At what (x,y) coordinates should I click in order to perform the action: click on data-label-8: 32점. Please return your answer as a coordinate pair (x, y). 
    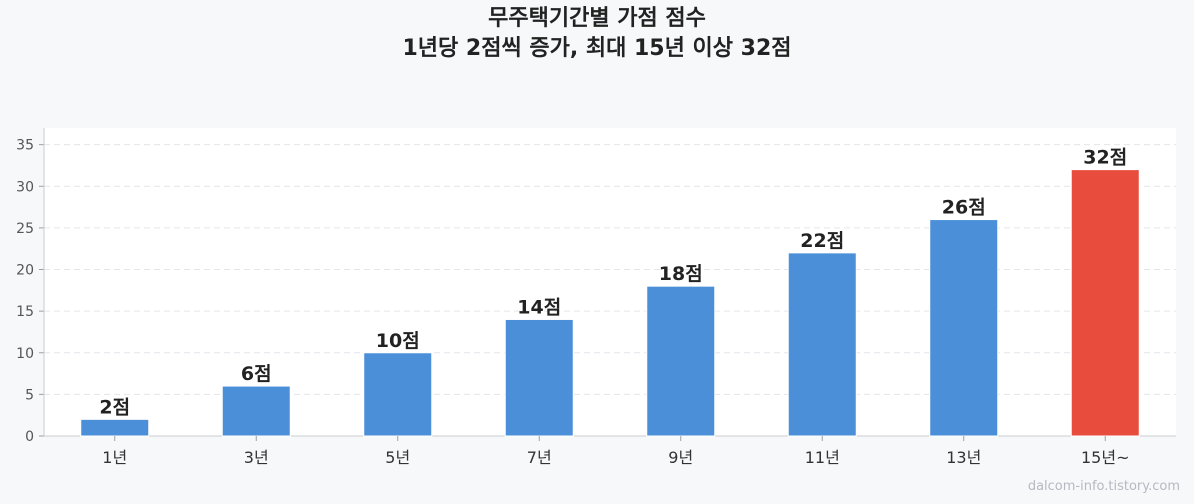
    Looking at the image, I should click on (1105, 158).